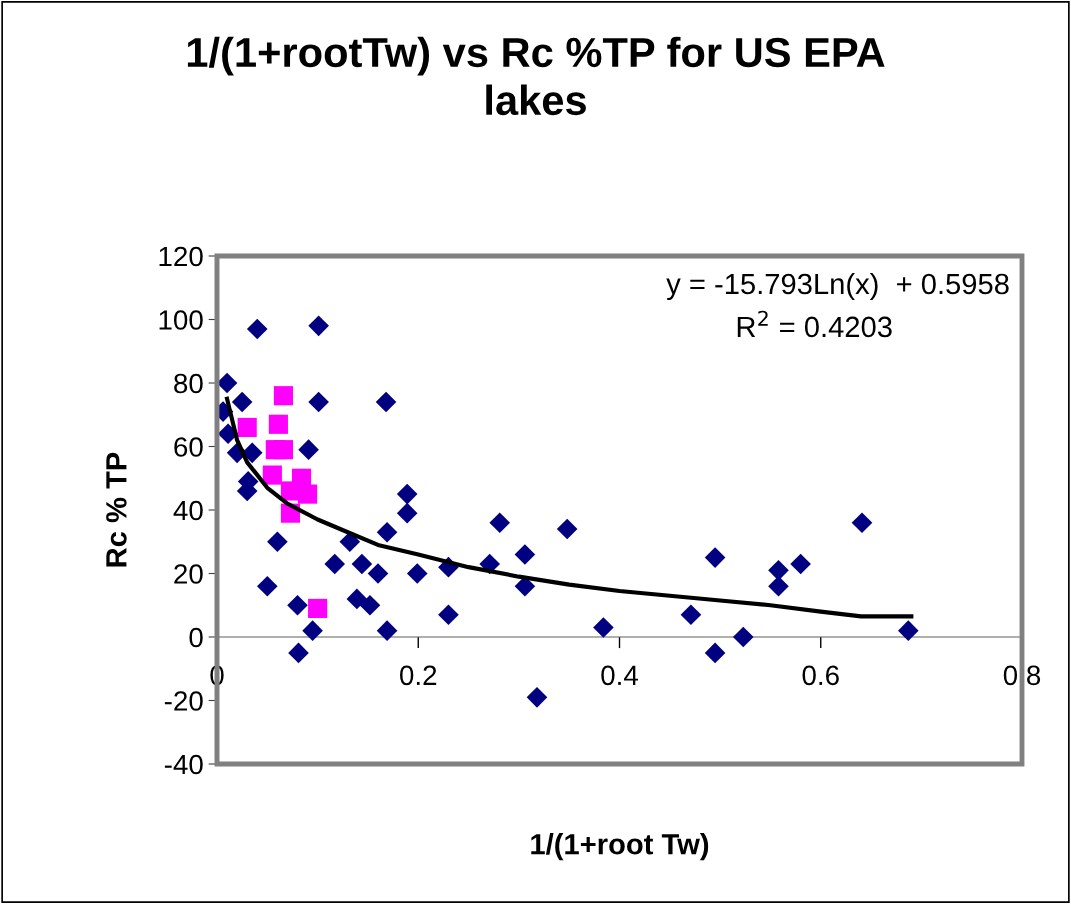 This screenshot has height=904, width=1071. What do you see at coordinates (1022, 675) in the screenshot?
I see `x-tick-label: 0.8` at bounding box center [1022, 675].